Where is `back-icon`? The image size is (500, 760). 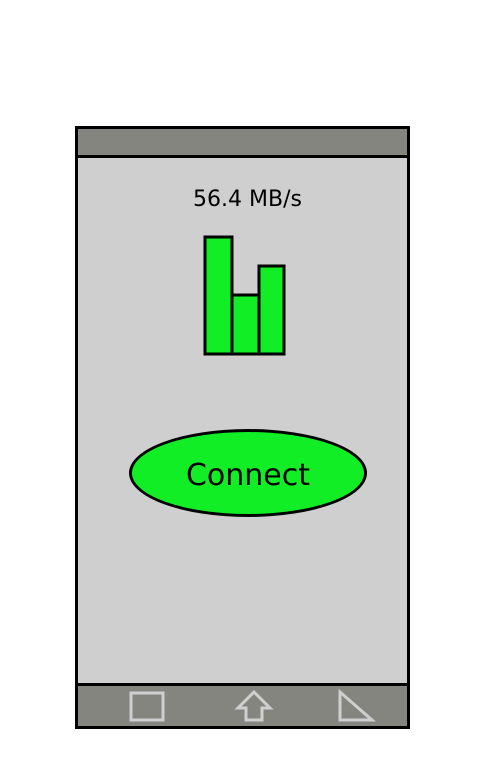 back-icon is located at coordinates (357, 705).